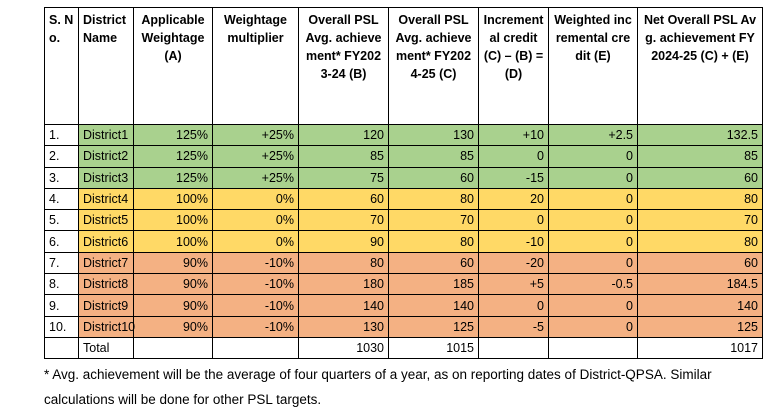 This screenshot has width=780, height=417. I want to click on table-cell: -5, so click(513, 326).